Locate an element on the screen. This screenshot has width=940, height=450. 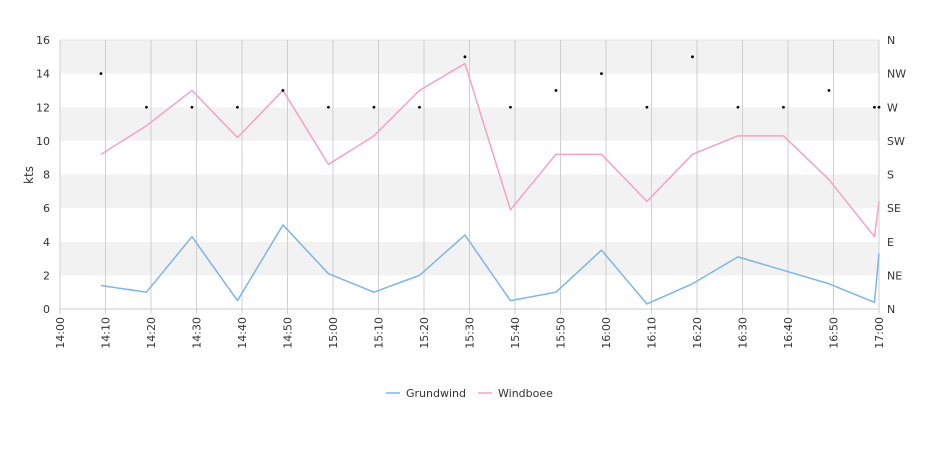
x-tick-label: 15:10 is located at coordinates (379, 333).